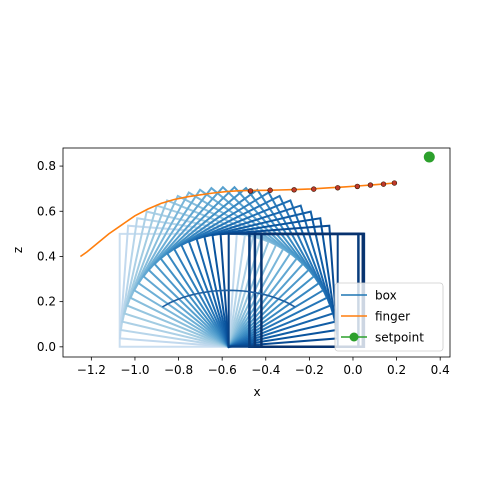 The width and height of the screenshot is (500, 500). Describe the element at coordinates (396, 370) in the screenshot. I see `x-tick-label: 0.2` at that location.